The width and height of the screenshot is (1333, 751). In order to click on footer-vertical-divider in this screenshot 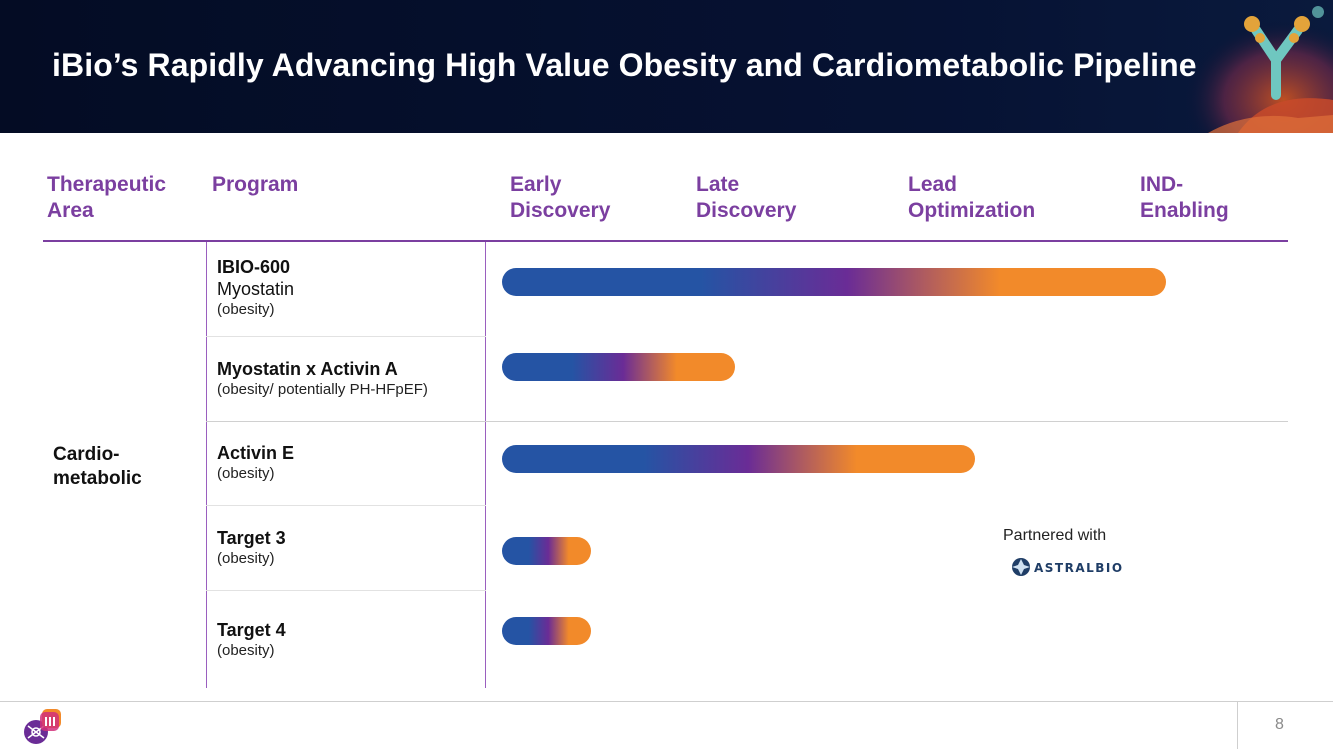, I will do `click(1237, 725)`.